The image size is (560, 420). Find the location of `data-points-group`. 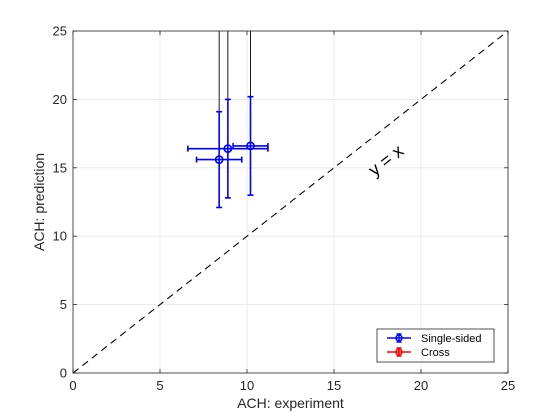

data-points-group is located at coordinates (228, 152).